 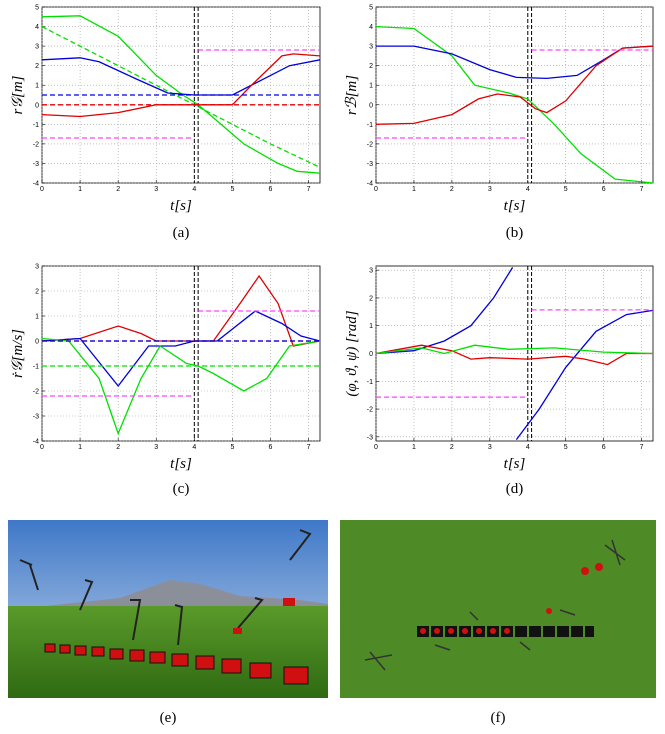 I want to click on chart: 0 1 2 3 4 5 6 7 -3 -2 -1 0 1 2 3 t[s] (φ, ϑ, ψ) [rad] (d), so click(x=499, y=381).